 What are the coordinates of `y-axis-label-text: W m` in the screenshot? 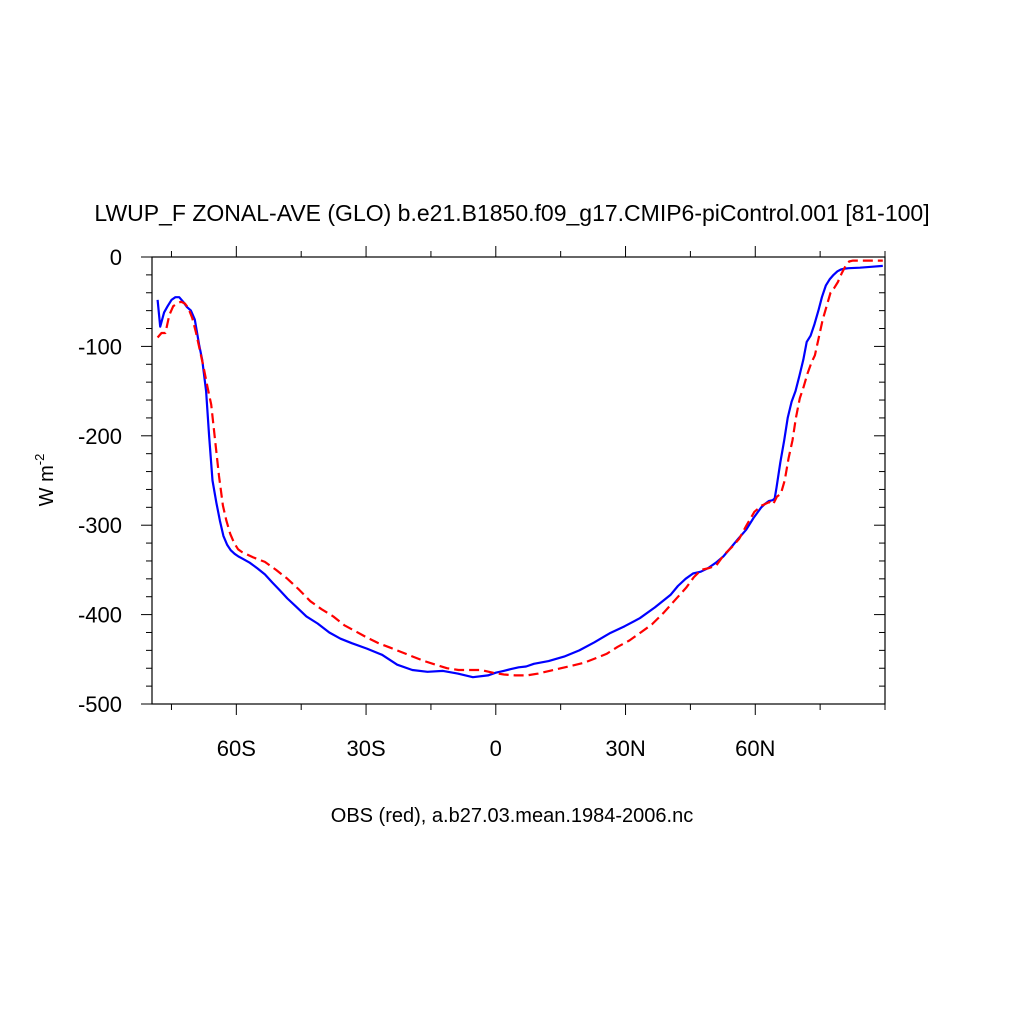 It's located at (47, 485).